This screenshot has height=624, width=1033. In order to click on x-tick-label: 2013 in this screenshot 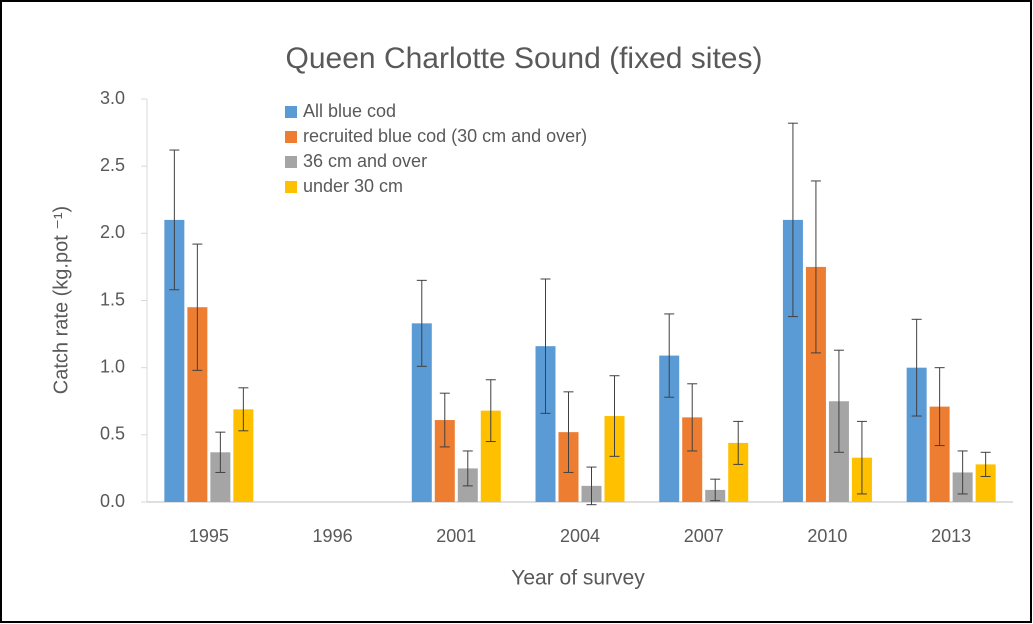, I will do `click(951, 536)`.